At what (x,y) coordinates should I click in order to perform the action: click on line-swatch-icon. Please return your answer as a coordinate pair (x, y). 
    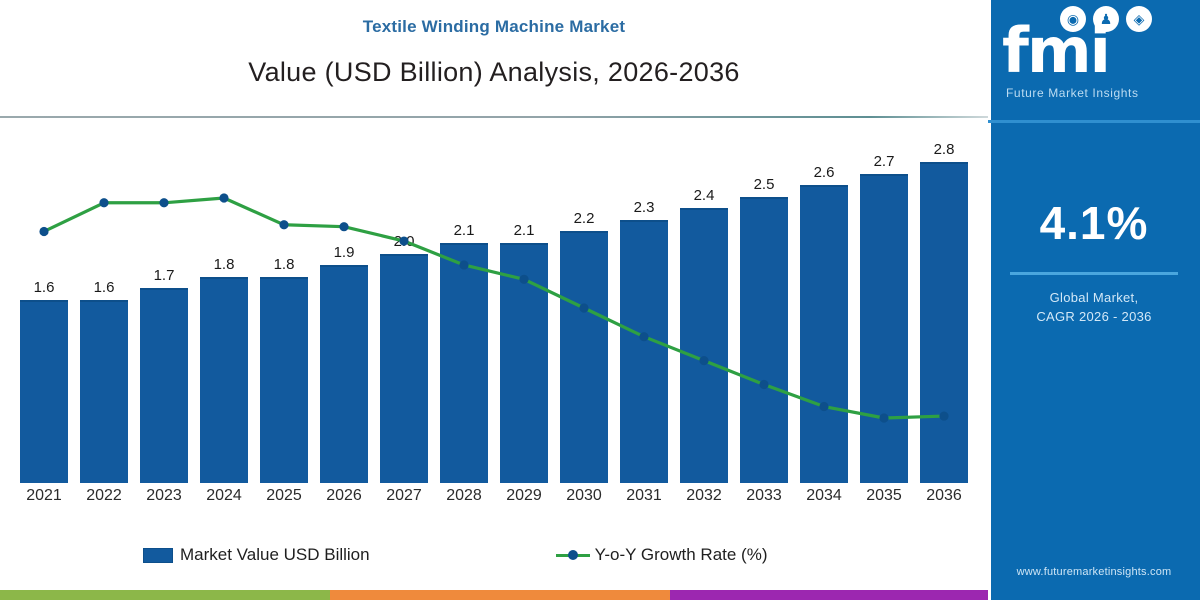
    Looking at the image, I should click on (572, 555).